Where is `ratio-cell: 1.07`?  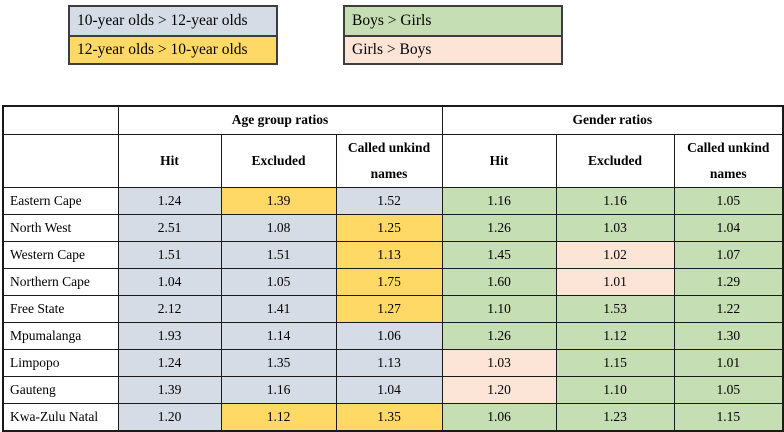 ratio-cell: 1.07 is located at coordinates (728, 255).